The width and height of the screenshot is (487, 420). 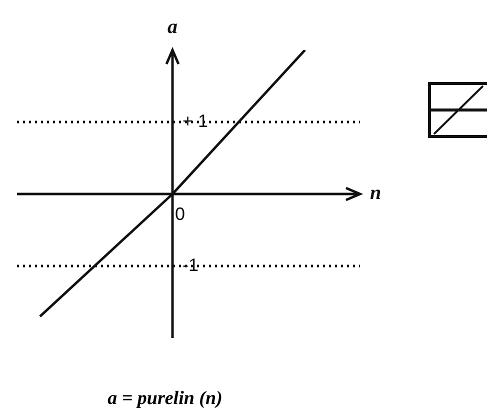 I want to click on x-tick-label: 0, so click(x=173, y=214).